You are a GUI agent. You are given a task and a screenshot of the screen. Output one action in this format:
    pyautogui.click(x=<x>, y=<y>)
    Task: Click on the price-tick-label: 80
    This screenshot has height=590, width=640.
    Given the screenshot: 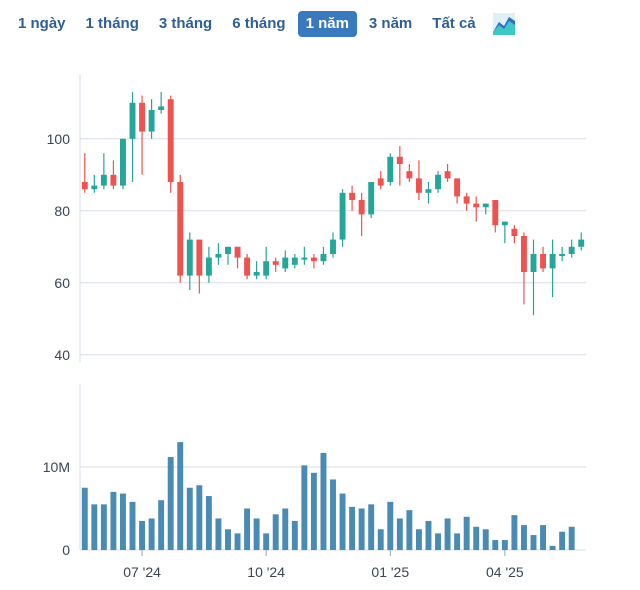 What is the action you would take?
    pyautogui.click(x=62, y=211)
    